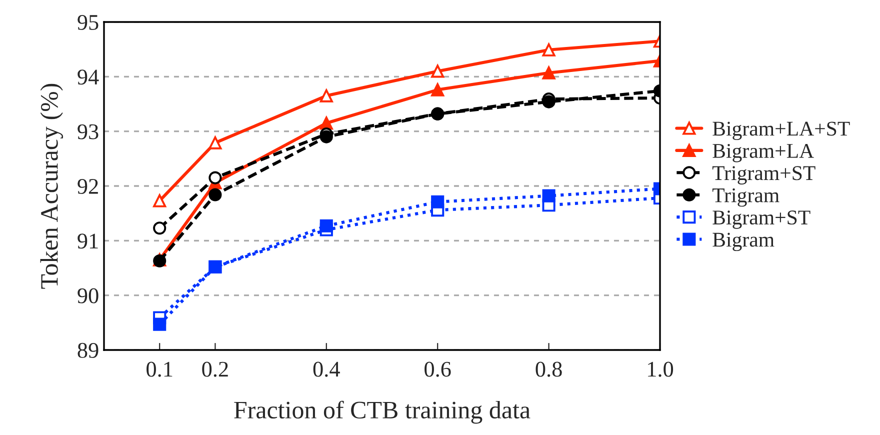 This screenshot has width=880, height=435. What do you see at coordinates (159, 369) in the screenshot?
I see `x-tick-label: 0.1` at bounding box center [159, 369].